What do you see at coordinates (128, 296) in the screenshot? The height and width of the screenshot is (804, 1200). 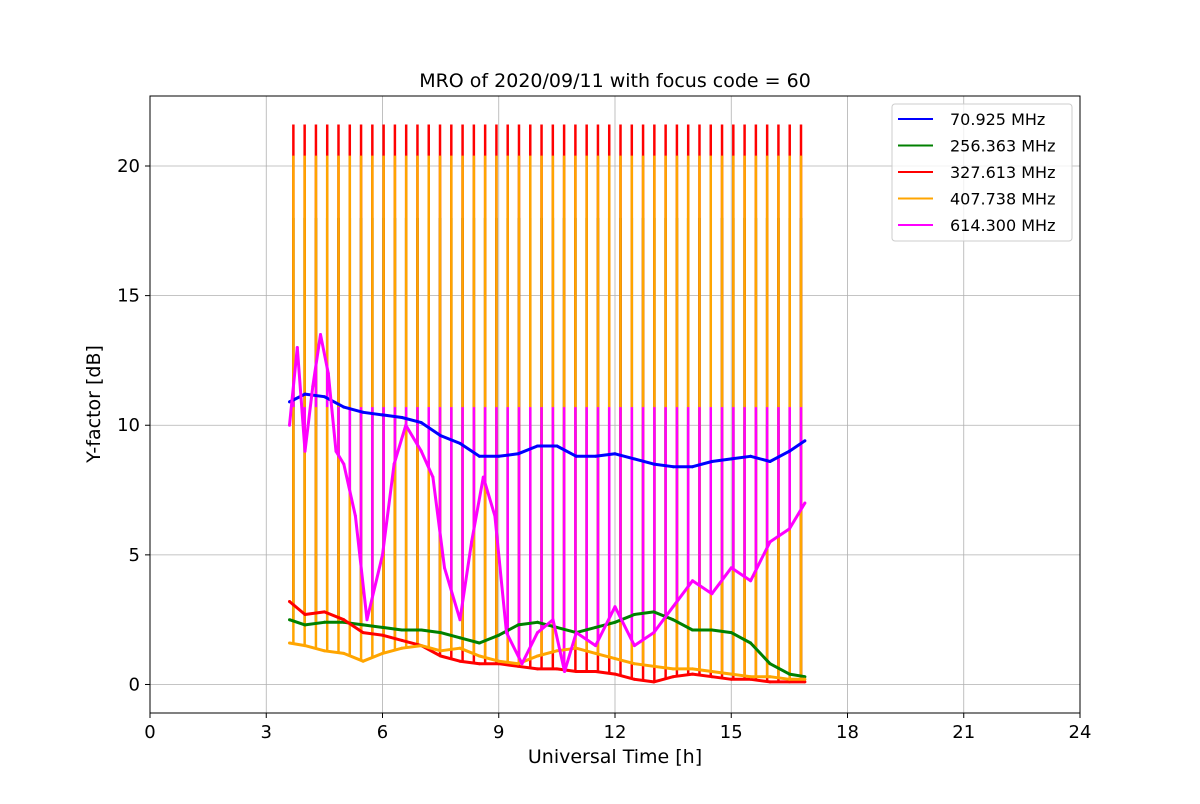 I see `y-tick-label: 15` at bounding box center [128, 296].